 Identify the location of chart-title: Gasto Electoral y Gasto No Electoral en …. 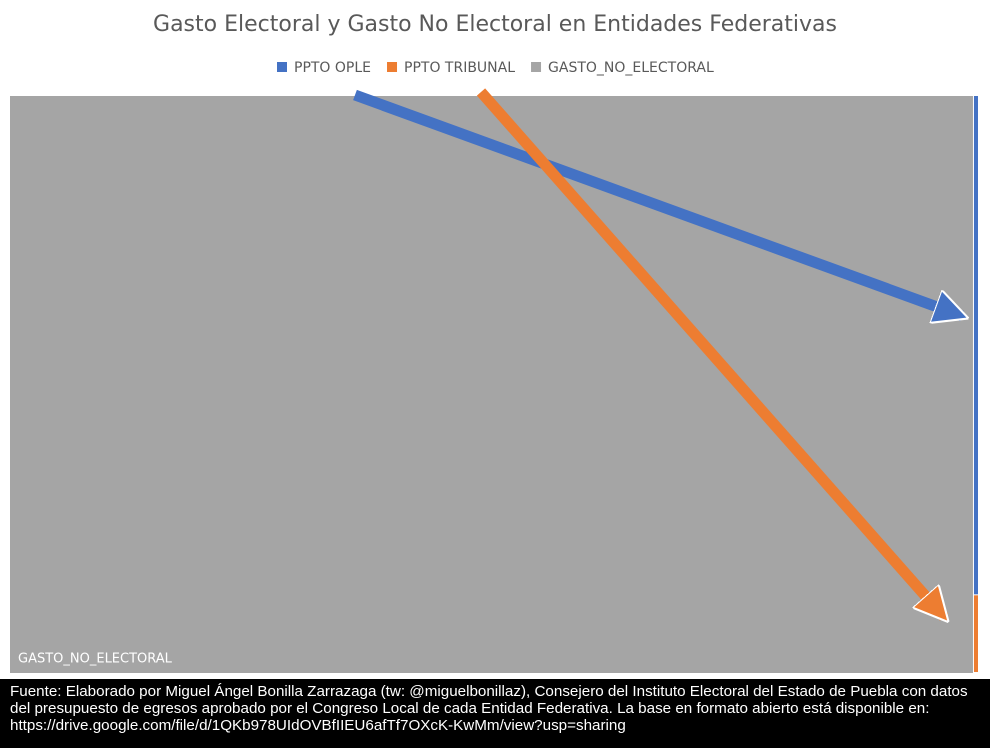
(495, 24).